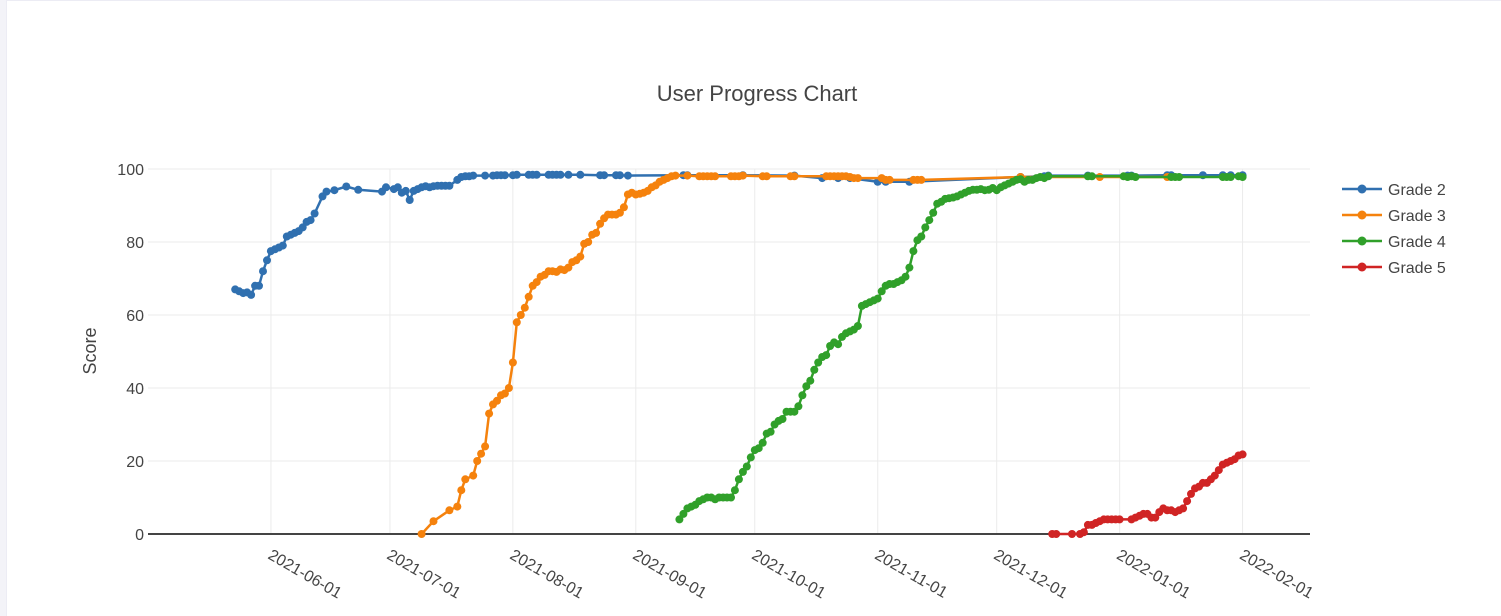 This screenshot has width=1501, height=616. I want to click on legend-item: Grade 2, so click(1394, 190).